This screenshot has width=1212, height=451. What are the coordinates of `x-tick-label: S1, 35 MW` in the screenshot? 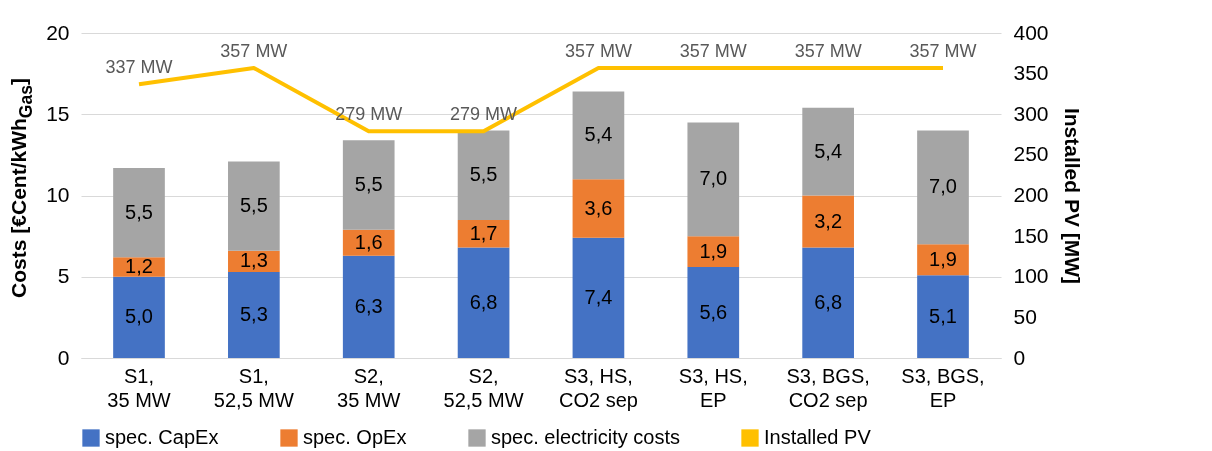 It's located at (139, 387).